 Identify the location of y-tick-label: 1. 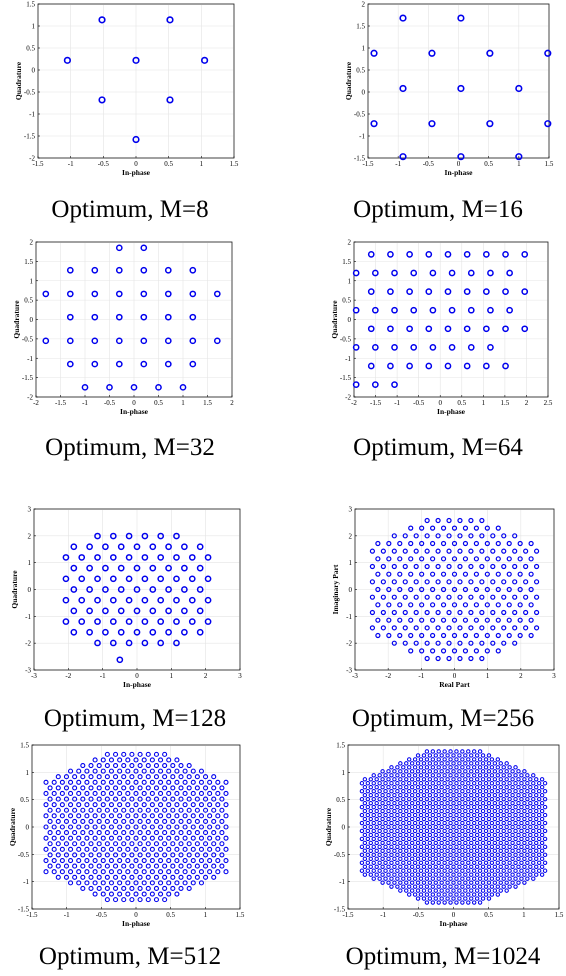
(30, 563).